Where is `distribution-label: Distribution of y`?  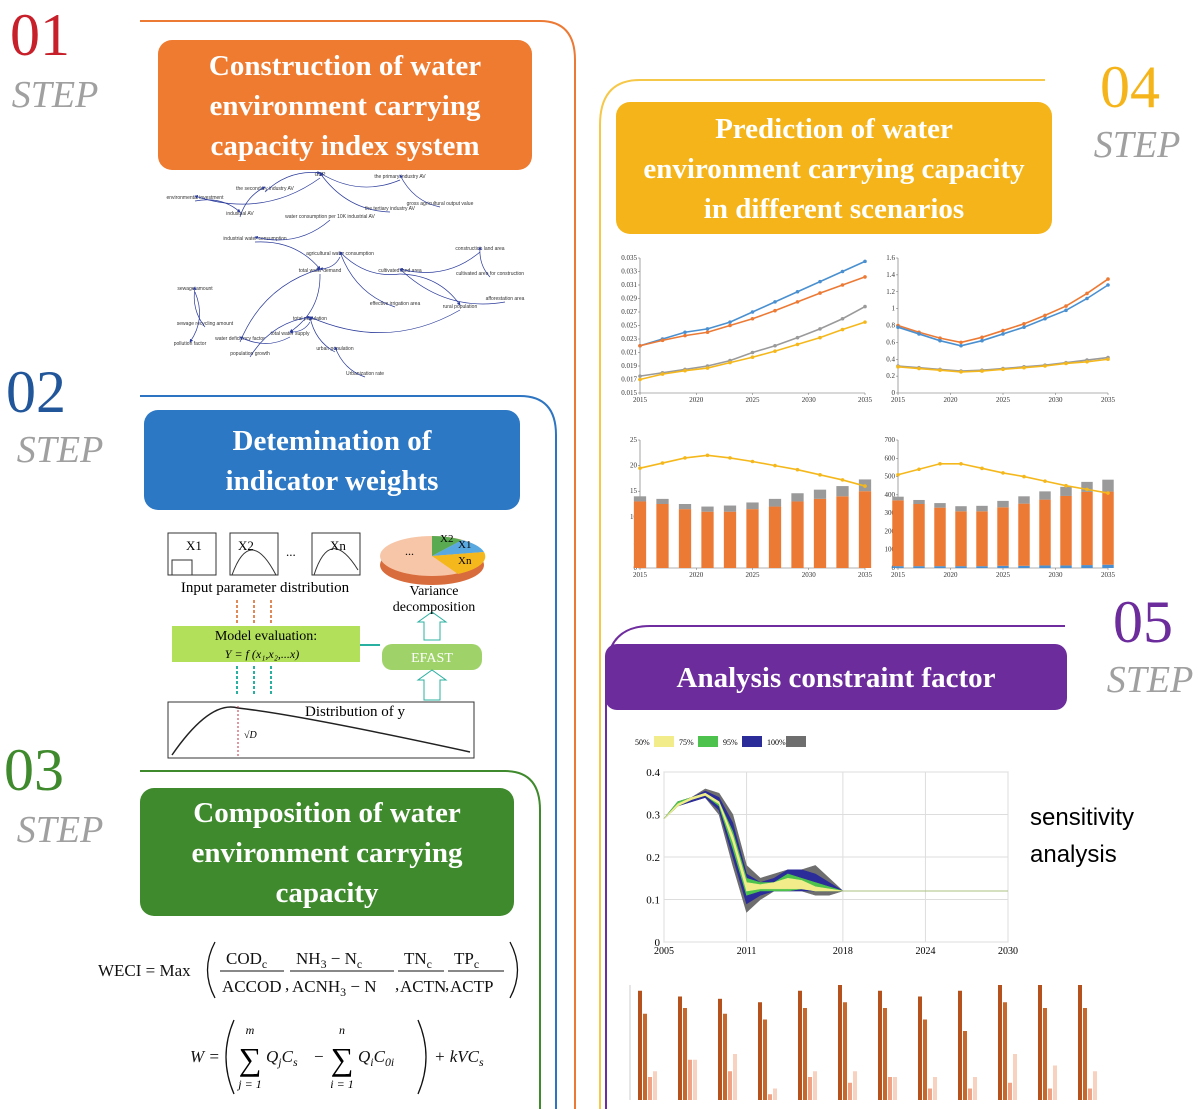 distribution-label: Distribution of y is located at coordinates (355, 712).